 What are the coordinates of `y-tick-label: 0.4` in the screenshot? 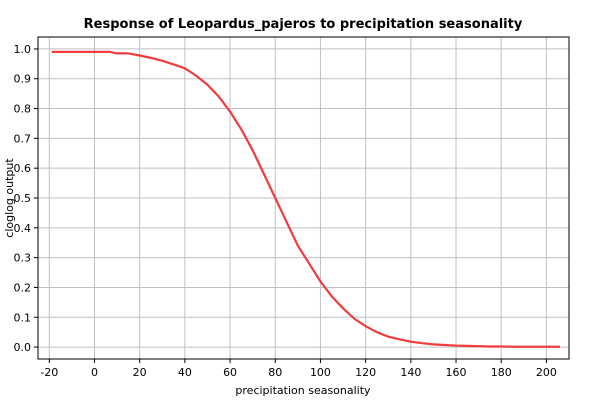 It's located at (23, 228).